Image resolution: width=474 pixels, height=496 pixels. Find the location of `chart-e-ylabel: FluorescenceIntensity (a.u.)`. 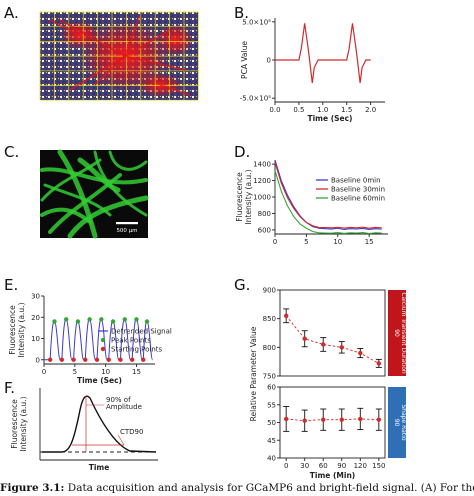

chart-e-ylabel: FluorescenceIntensity (a.u.) is located at coordinates (17, 329).